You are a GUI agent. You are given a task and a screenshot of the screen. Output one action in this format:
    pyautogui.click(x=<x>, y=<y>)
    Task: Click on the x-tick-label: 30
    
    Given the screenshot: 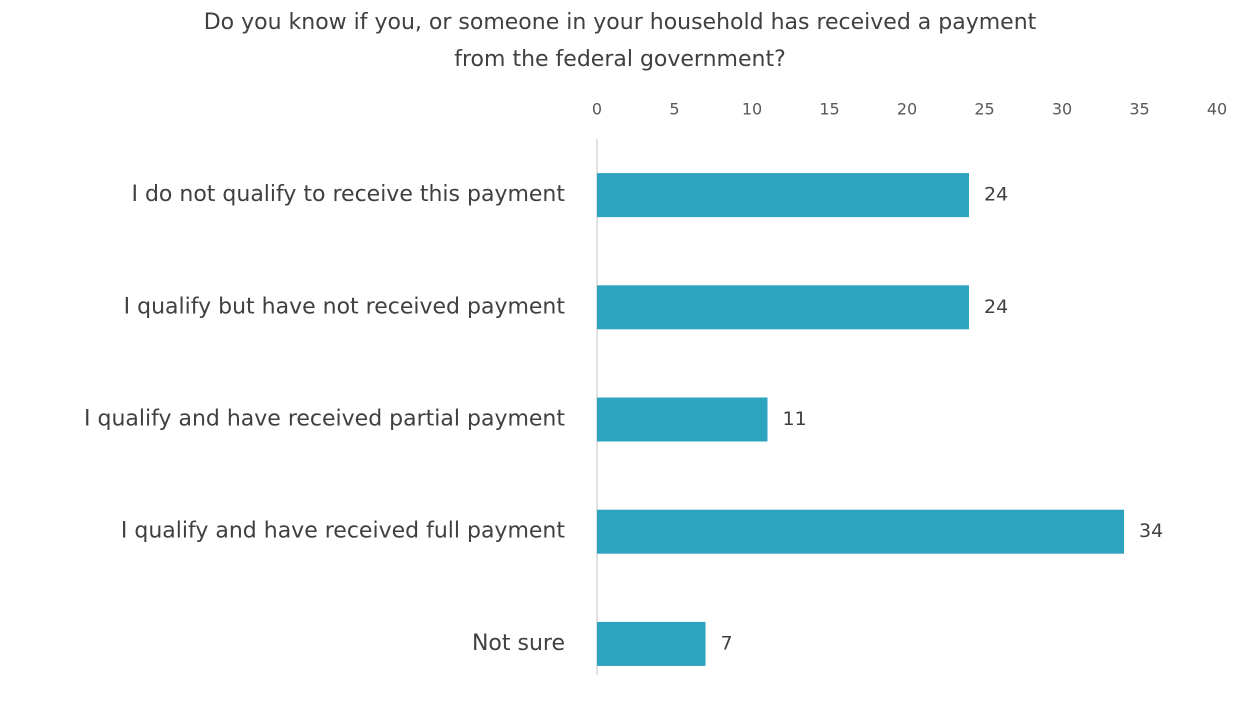 What is the action you would take?
    pyautogui.click(x=1062, y=109)
    